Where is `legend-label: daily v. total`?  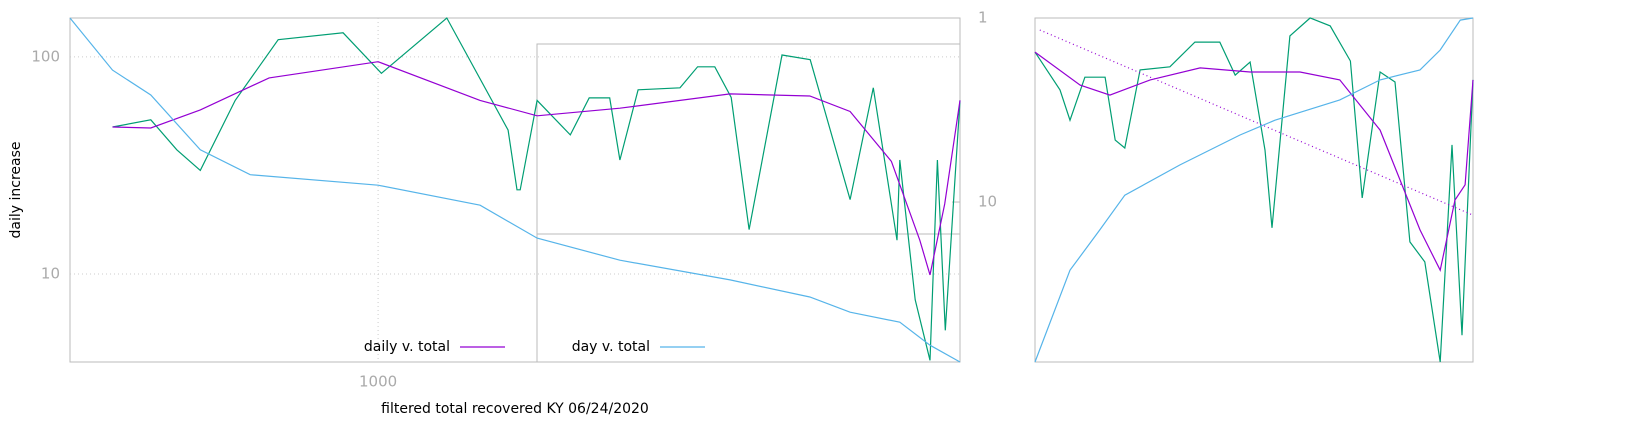 legend-label: daily v. total is located at coordinates (407, 347).